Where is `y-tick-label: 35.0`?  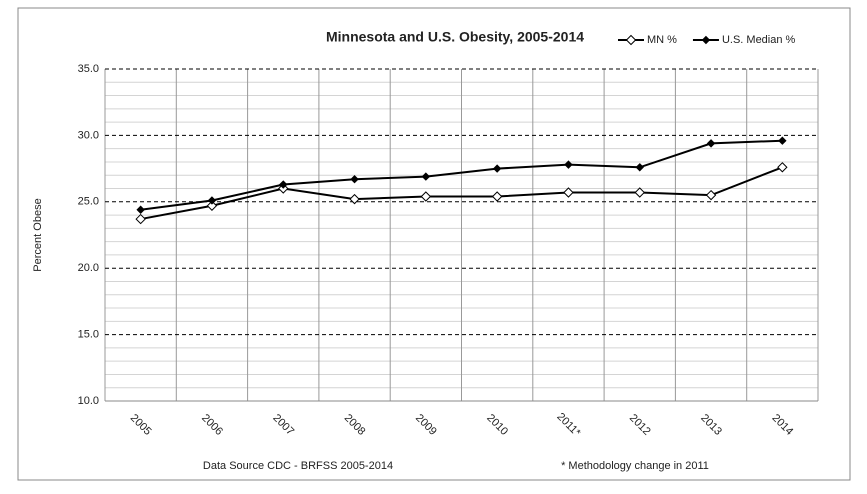
y-tick-label: 35.0 is located at coordinates (88, 69).